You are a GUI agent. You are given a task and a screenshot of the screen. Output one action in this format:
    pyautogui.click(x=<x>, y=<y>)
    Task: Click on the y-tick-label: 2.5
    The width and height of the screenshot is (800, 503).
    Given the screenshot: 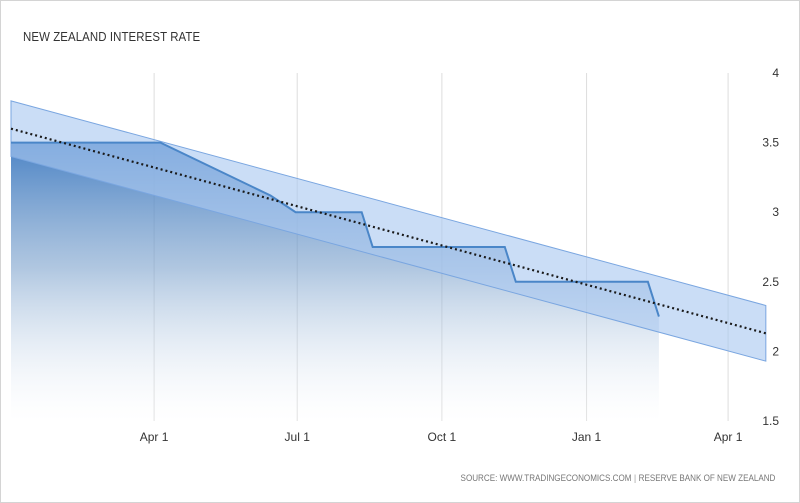 What is the action you would take?
    pyautogui.click(x=770, y=282)
    